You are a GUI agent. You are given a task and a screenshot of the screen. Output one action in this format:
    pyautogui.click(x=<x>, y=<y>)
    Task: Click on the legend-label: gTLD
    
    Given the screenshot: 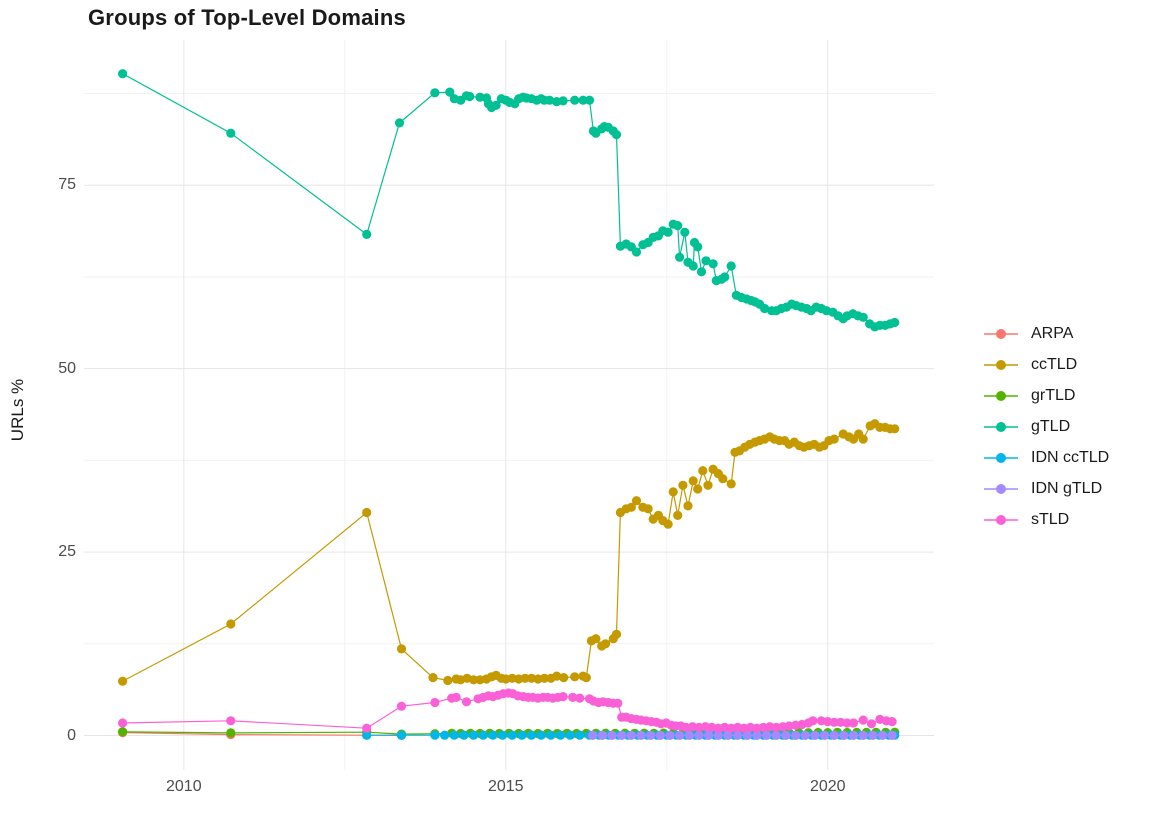 What is the action you would take?
    pyautogui.click(x=1051, y=426)
    